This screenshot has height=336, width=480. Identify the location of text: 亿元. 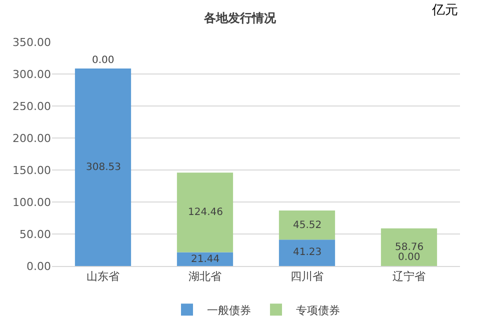
(444, 10).